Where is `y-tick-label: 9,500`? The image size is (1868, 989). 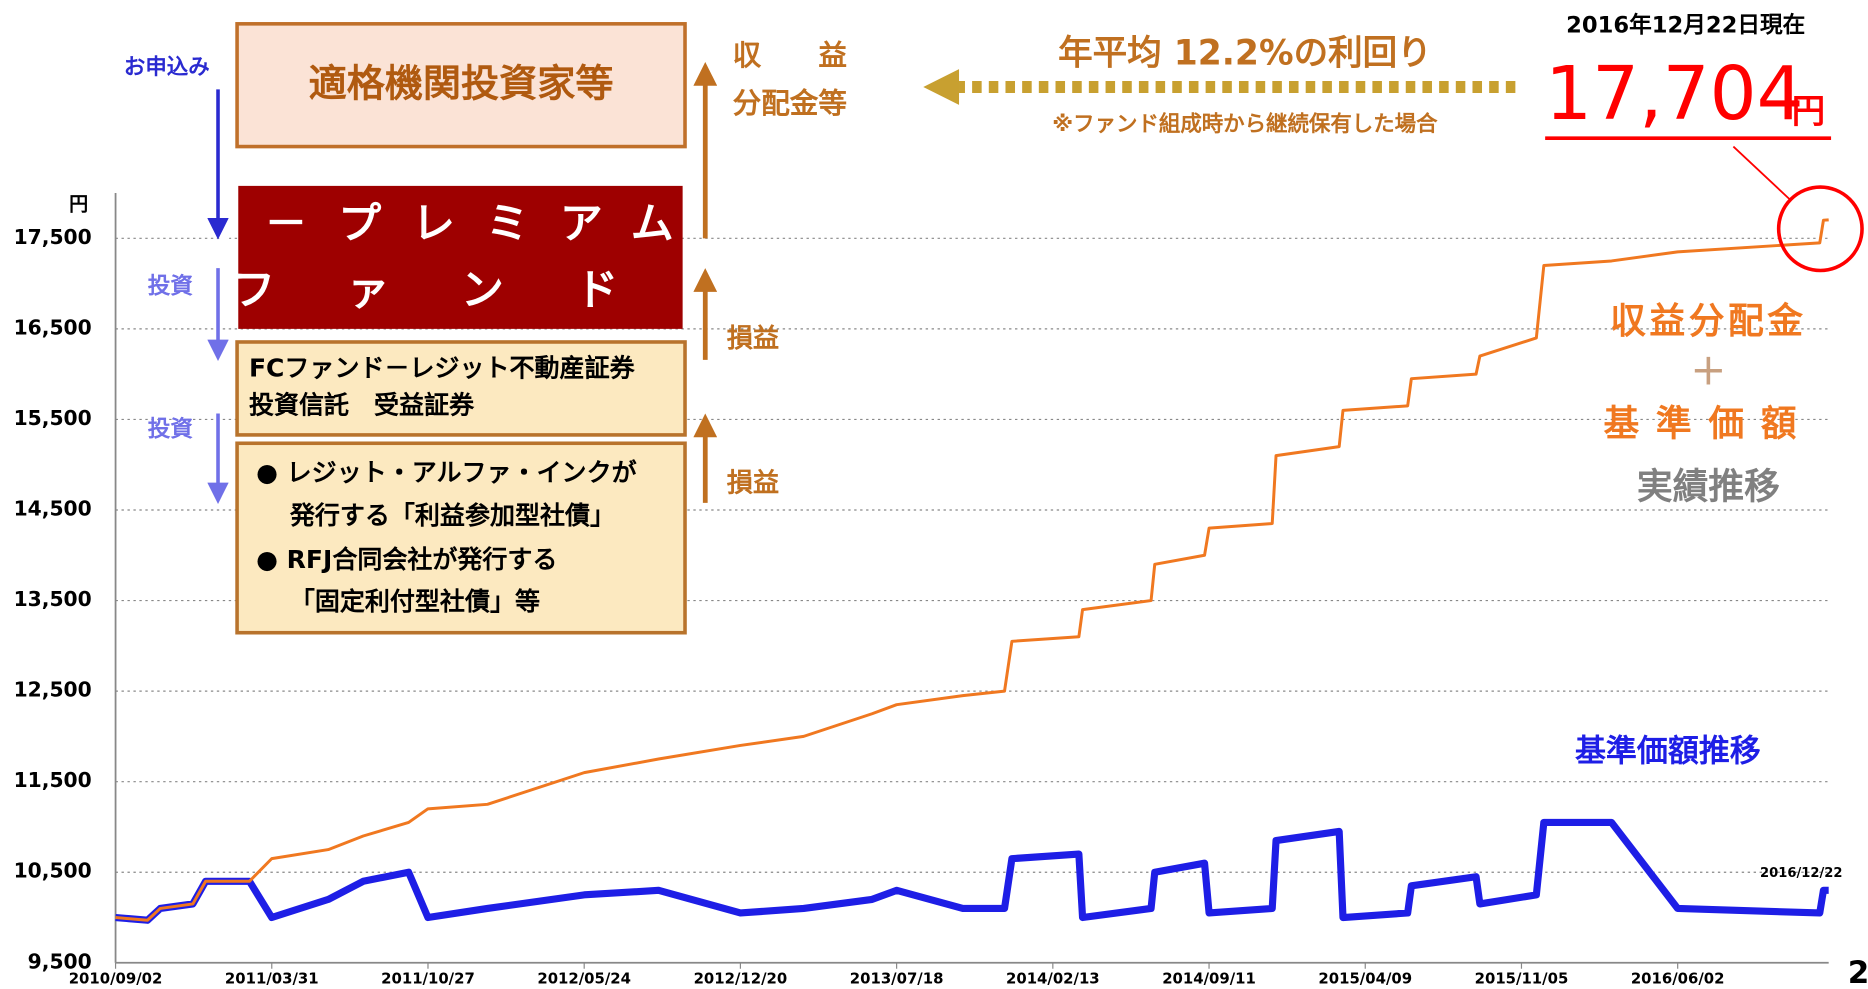 y-tick-label: 9,500 is located at coordinates (60, 961).